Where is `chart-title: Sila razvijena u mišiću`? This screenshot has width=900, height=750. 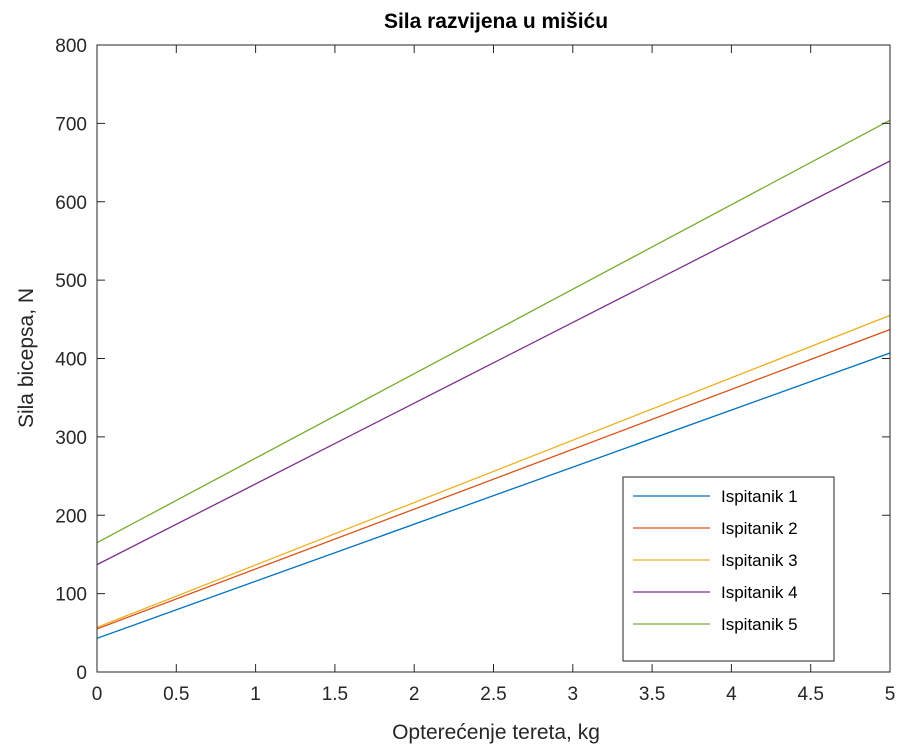 chart-title: Sila razvijena u mišiću is located at coordinates (496, 21).